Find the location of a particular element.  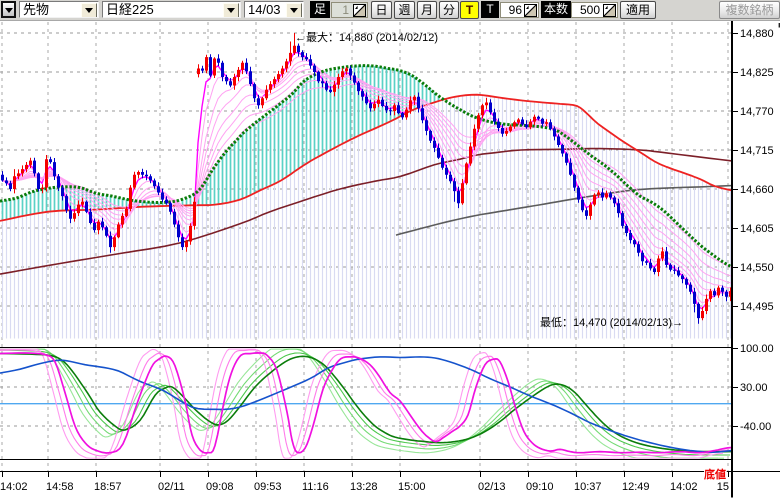

svg-text: ←最大：14,880 (2014/02/12) is located at coordinates (366, 37).